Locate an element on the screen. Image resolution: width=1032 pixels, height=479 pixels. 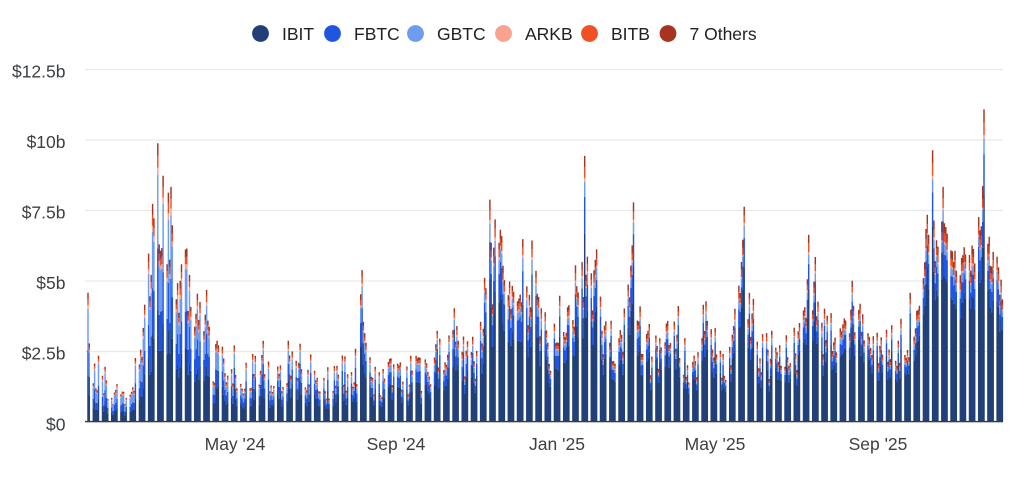
svg-text: $12.5b is located at coordinates (39, 72).